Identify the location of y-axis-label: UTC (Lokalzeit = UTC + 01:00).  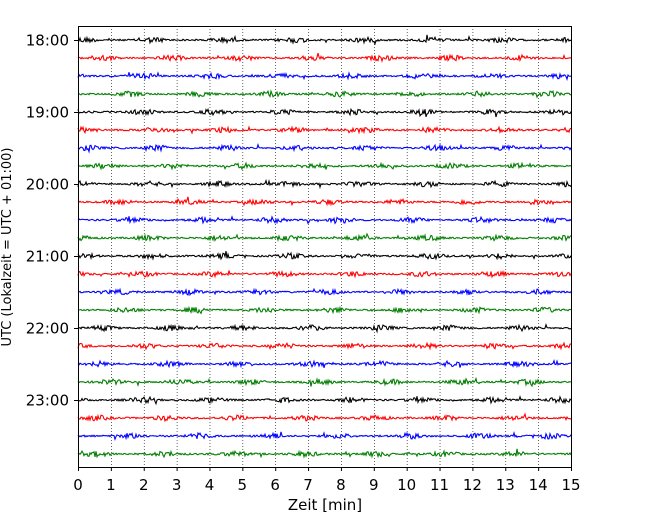
(7, 247).